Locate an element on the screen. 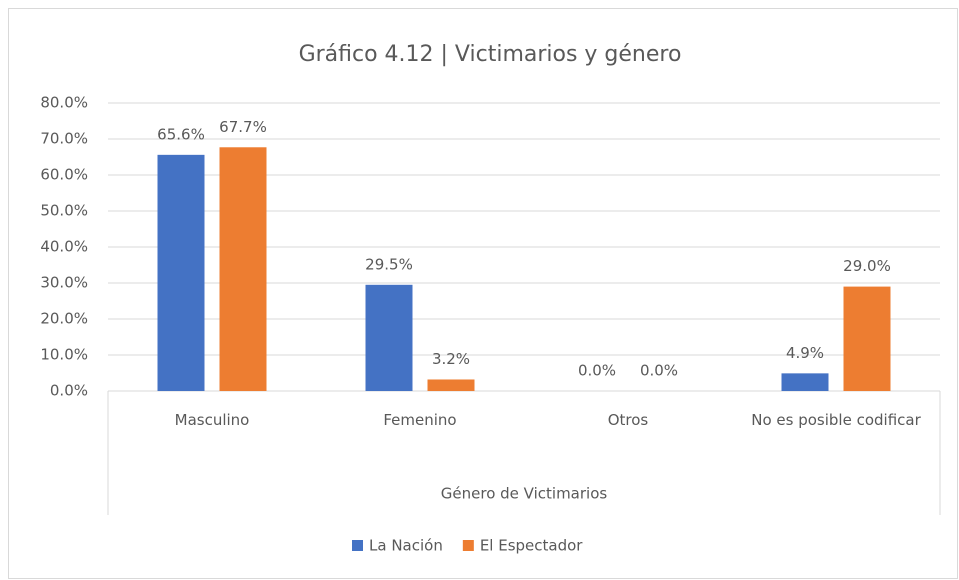 The height and width of the screenshot is (580, 959). y-tick-label: 50.0% is located at coordinates (64, 211).